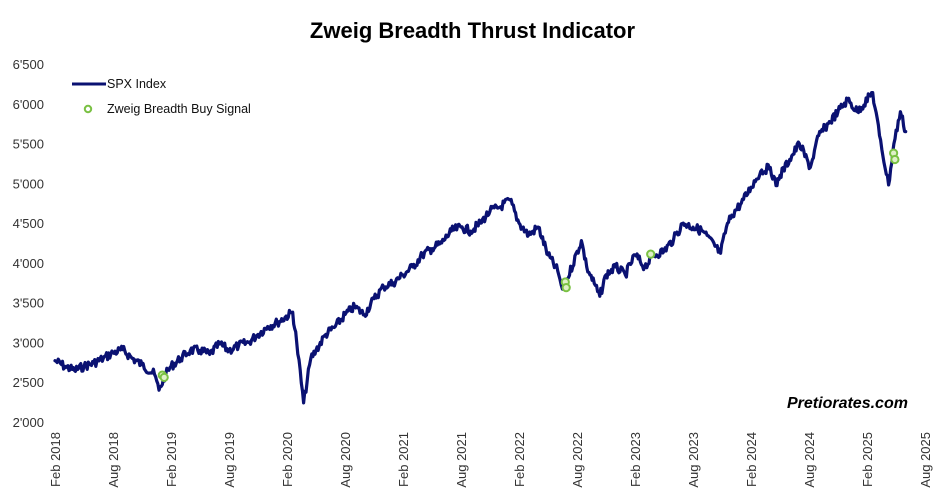 This screenshot has width=945, height=495. Describe the element at coordinates (472, 30) in the screenshot. I see `chart-title: Zweig Breadth Thrust Indicator` at that location.